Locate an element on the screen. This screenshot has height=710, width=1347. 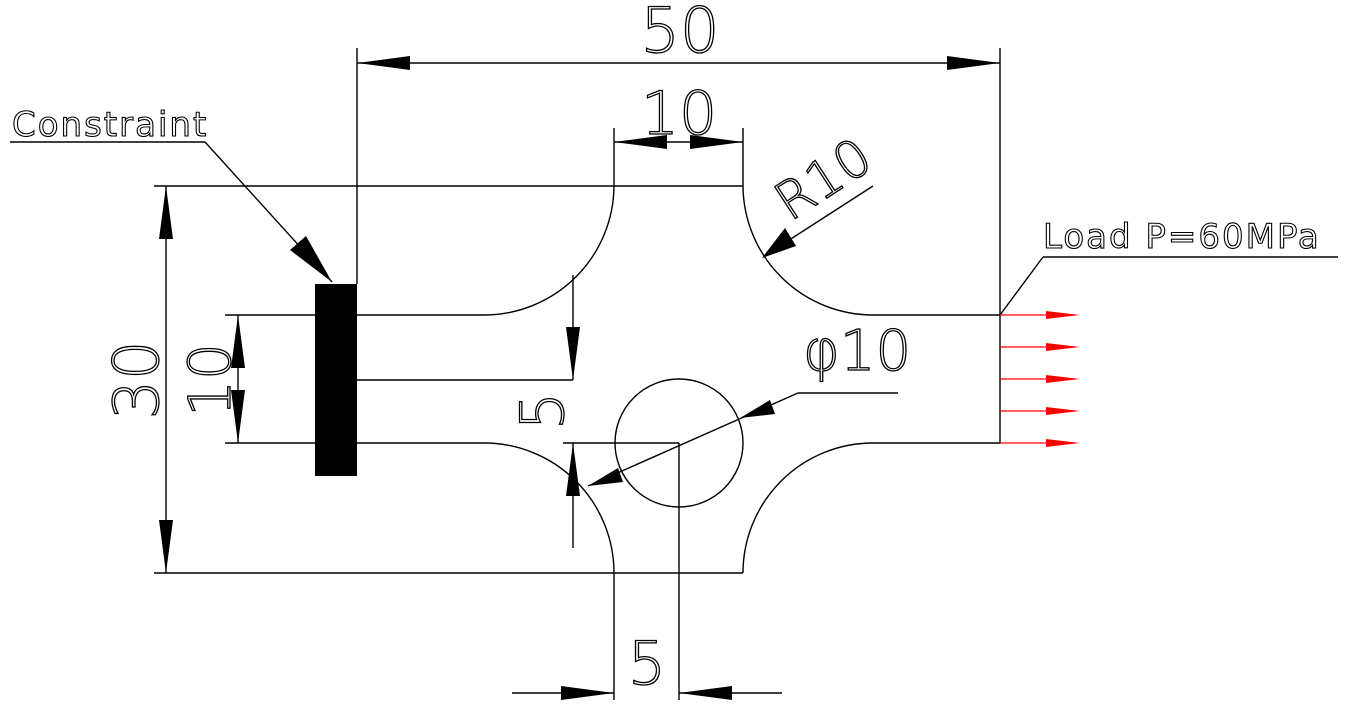
dimension-overall-length: 50 is located at coordinates (678, 35).